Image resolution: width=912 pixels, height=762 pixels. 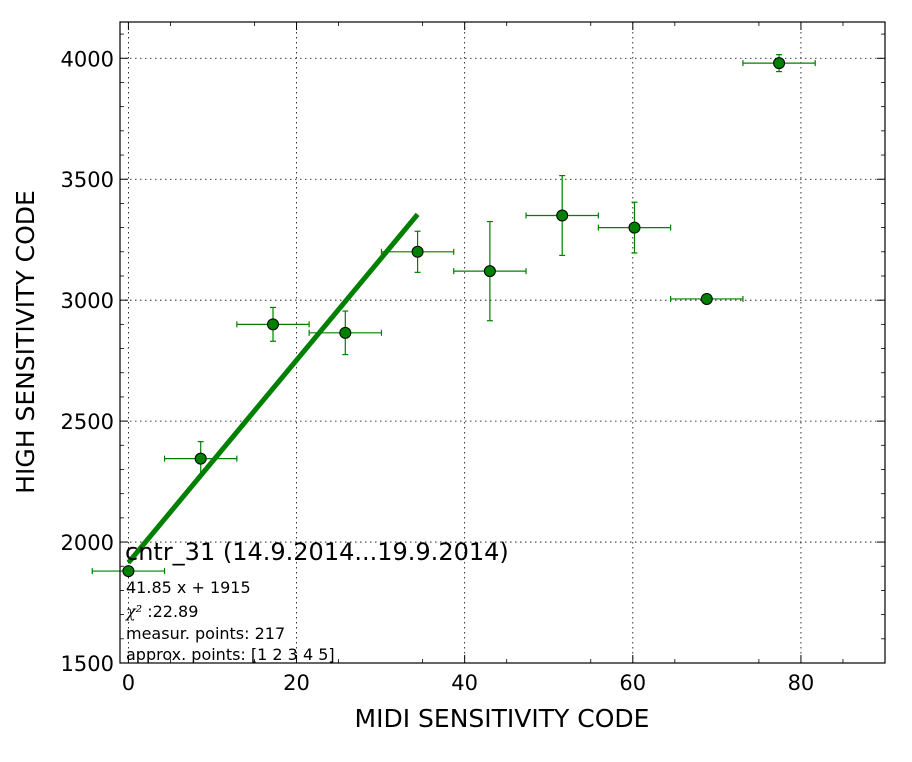 What do you see at coordinates (133, 611) in the screenshot?
I see `chi-symbol: χ²` at bounding box center [133, 611].